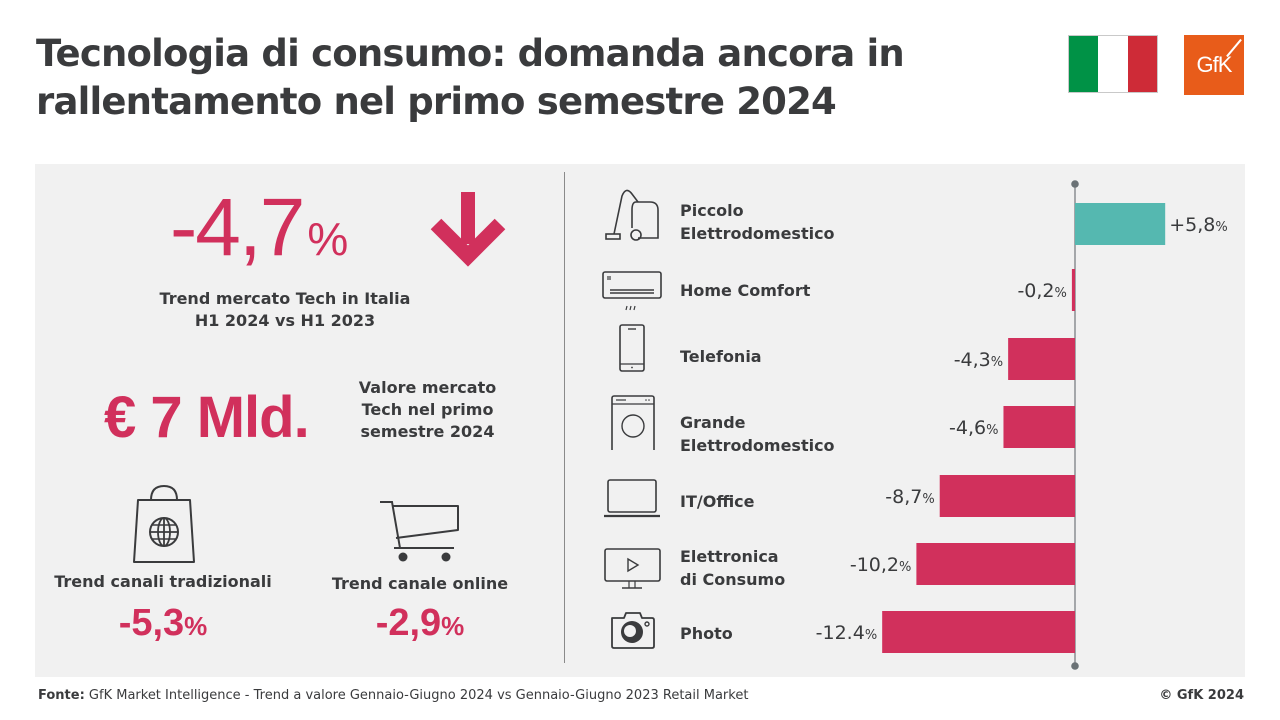 This screenshot has height=720, width=1280. I want to click on category-label-line: Grande, so click(713, 422).